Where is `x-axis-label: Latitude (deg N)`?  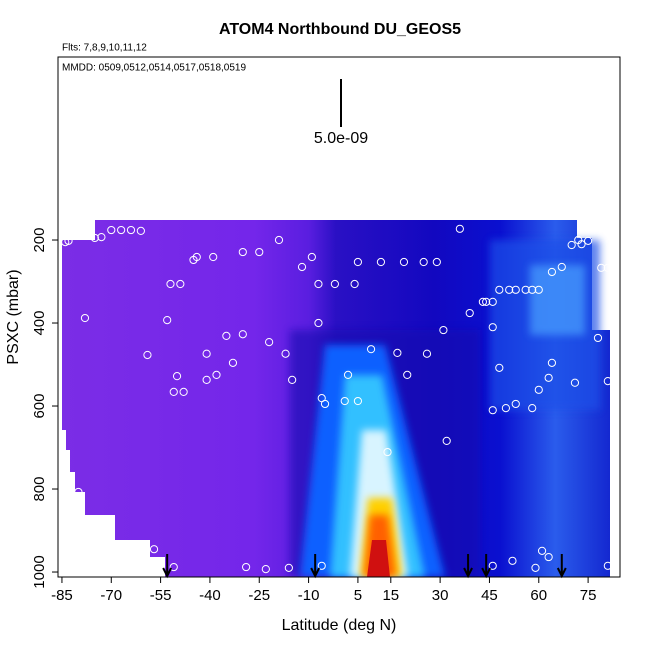
x-axis-label: Latitude (deg N) is located at coordinates (339, 625).